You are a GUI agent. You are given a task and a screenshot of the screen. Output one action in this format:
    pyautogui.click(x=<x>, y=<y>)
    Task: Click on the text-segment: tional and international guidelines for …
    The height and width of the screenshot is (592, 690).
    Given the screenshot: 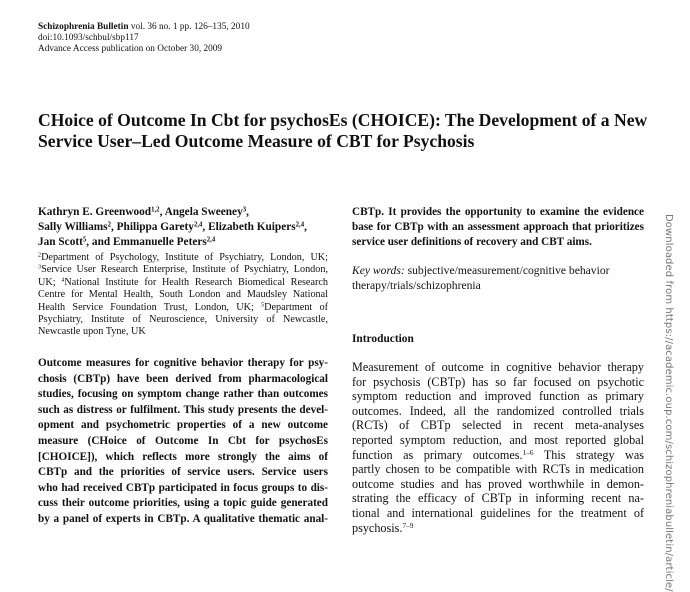 What is the action you would take?
    pyautogui.click(x=498, y=512)
    